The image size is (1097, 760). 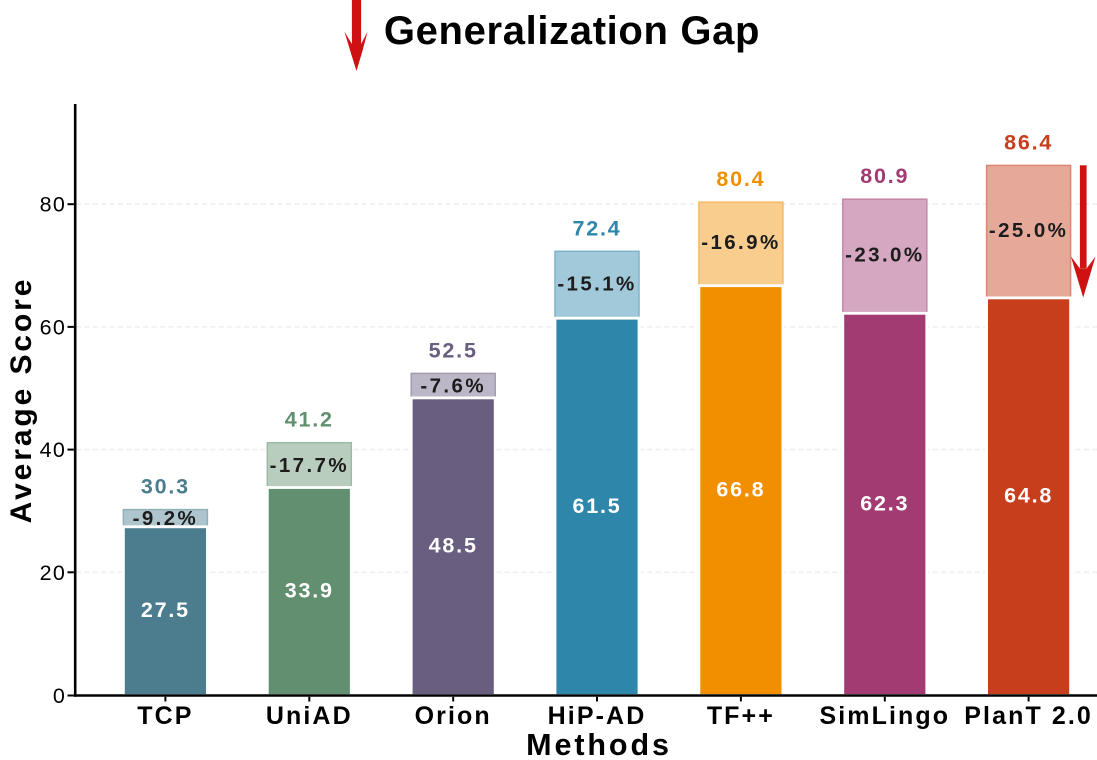 I want to click on svg-text: HiP-AD, so click(x=597, y=716).